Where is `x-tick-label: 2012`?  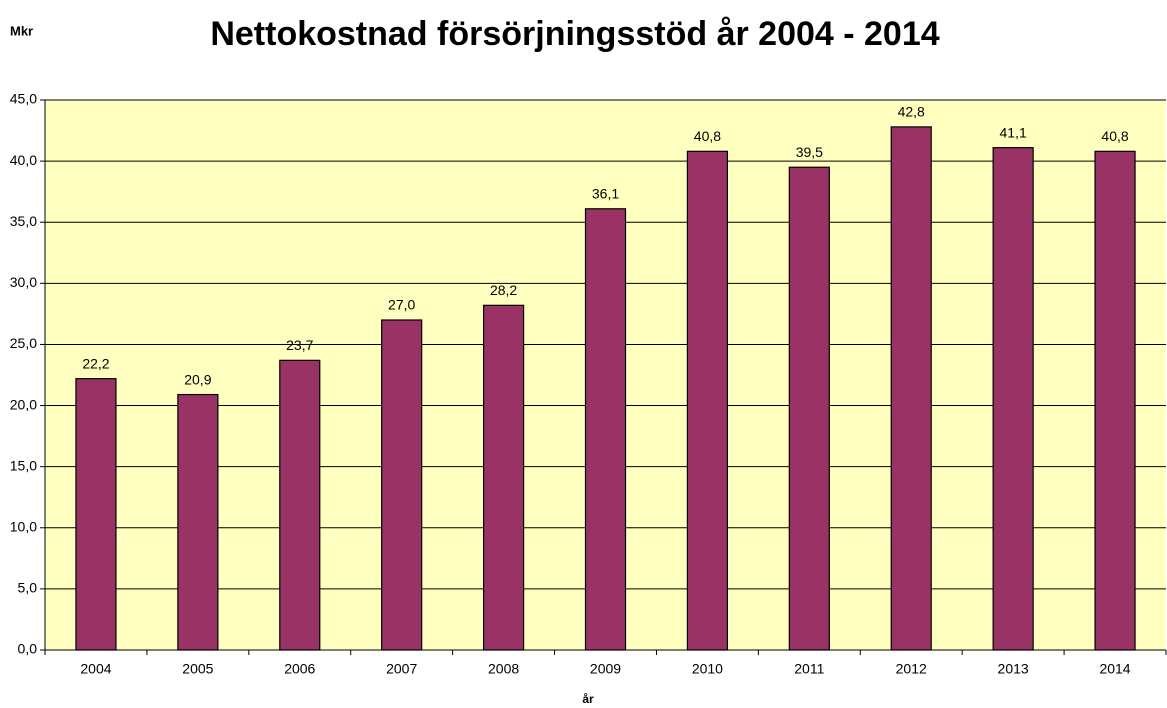
x-tick-label: 2012 is located at coordinates (911, 669).